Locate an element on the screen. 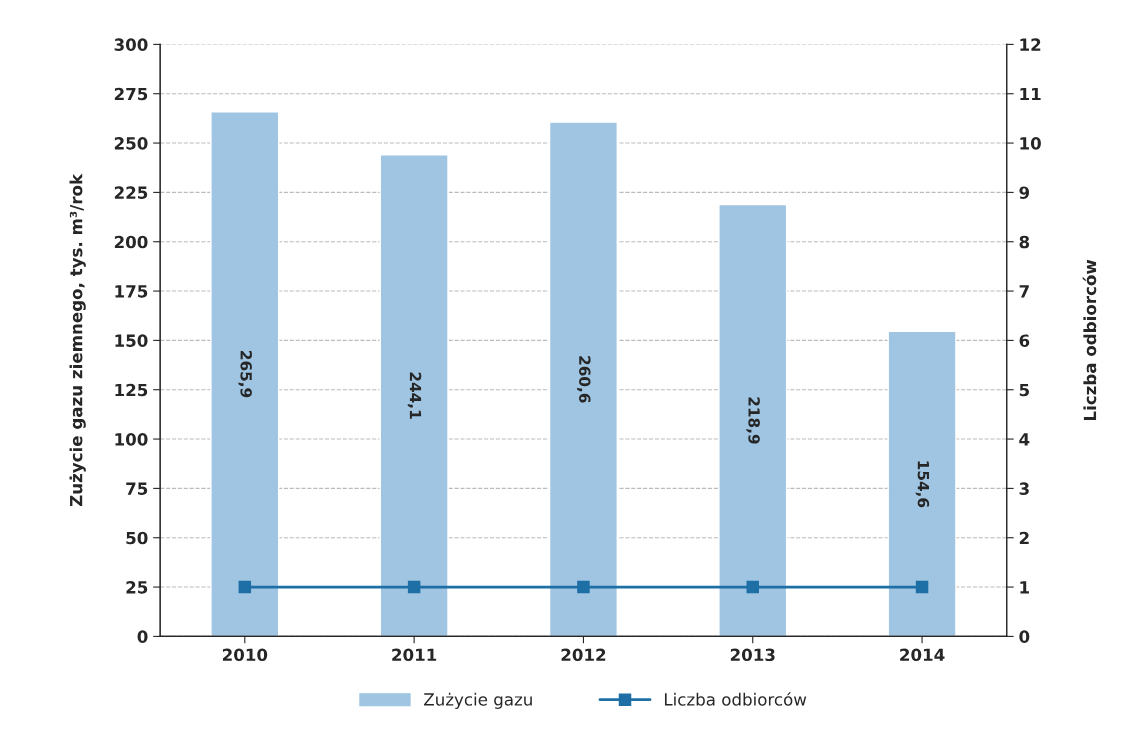 Image resolution: width=1144 pixels, height=740 pixels. y2-tick-label: 4 is located at coordinates (1024, 439).